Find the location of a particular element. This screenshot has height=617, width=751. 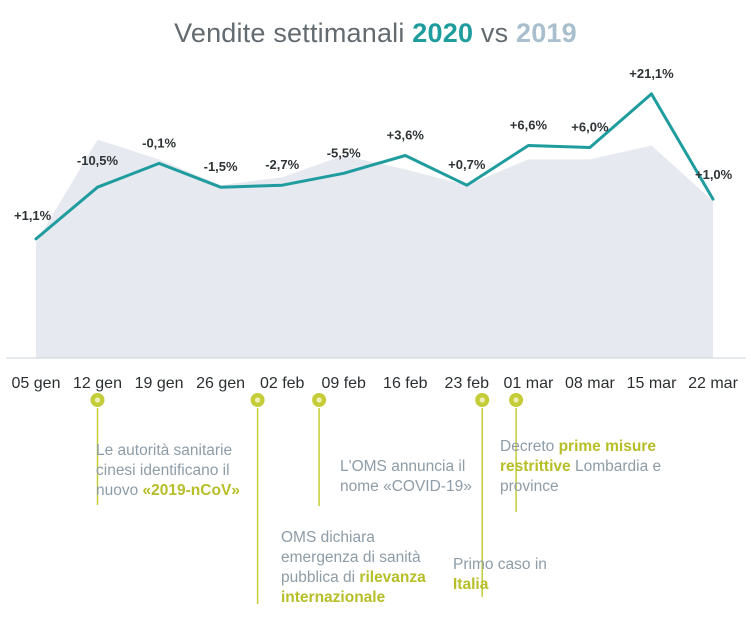

event-note-5-highlight: prime misure restrittive is located at coordinates (578, 456).